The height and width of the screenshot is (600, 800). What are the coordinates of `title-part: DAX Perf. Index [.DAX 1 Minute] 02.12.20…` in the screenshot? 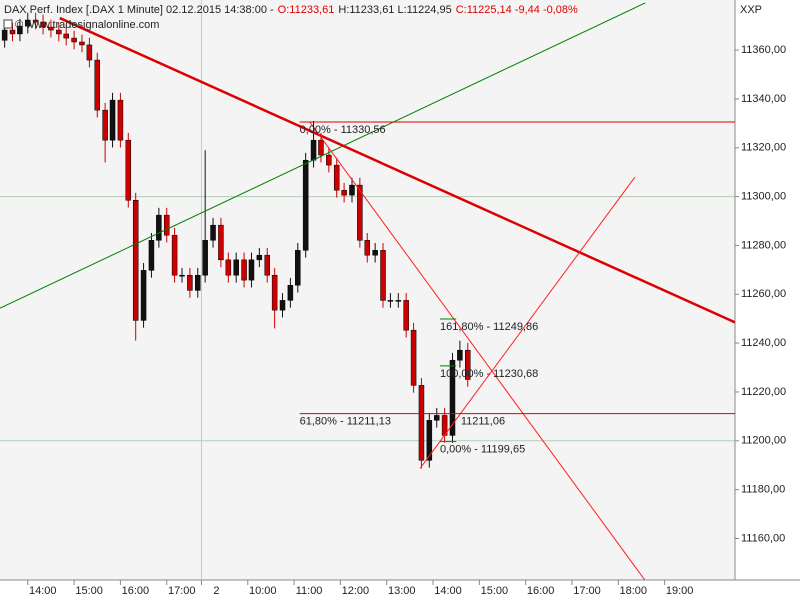 It's located at (139, 10).